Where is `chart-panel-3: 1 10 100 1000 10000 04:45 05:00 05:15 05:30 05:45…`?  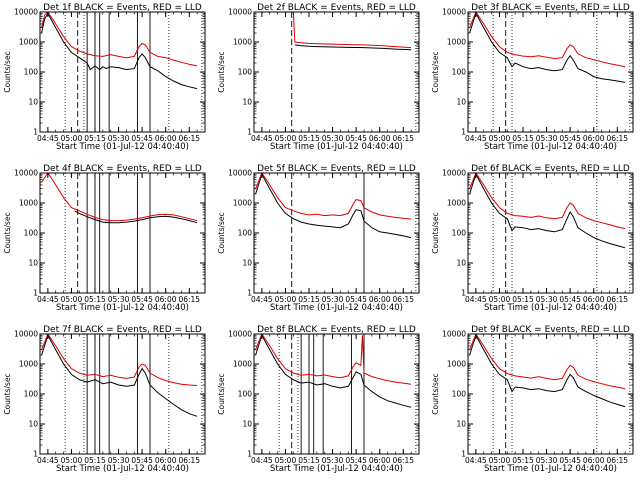 chart-panel-3: 1 10 100 1000 10000 04:45 05:00 05:15 05:30 05:45… is located at coordinates (532, 77).